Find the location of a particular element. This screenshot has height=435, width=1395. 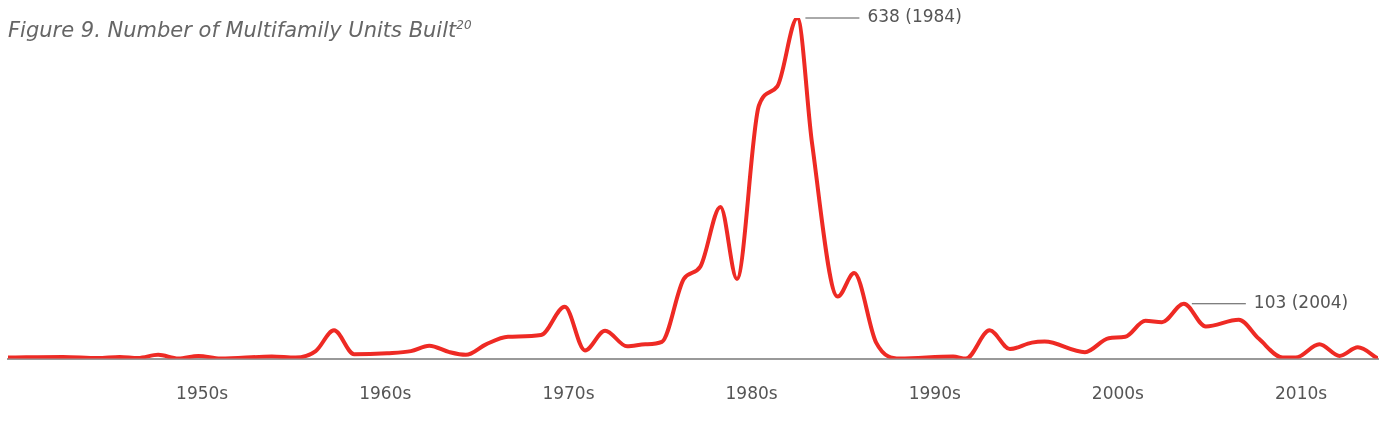

x-tick-label: 1980s is located at coordinates (751, 393).